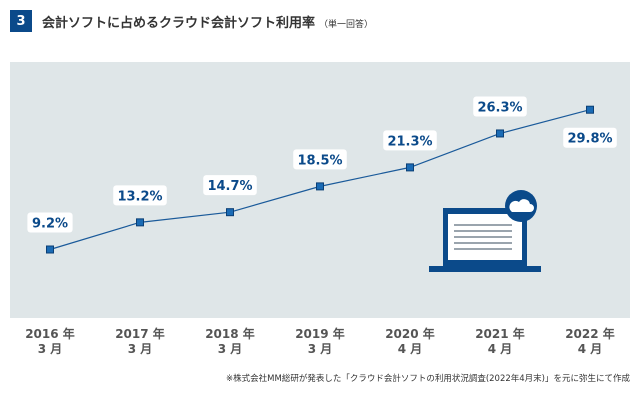 The image size is (640, 400). I want to click on x-tick-year: 2017 年, so click(140, 333).